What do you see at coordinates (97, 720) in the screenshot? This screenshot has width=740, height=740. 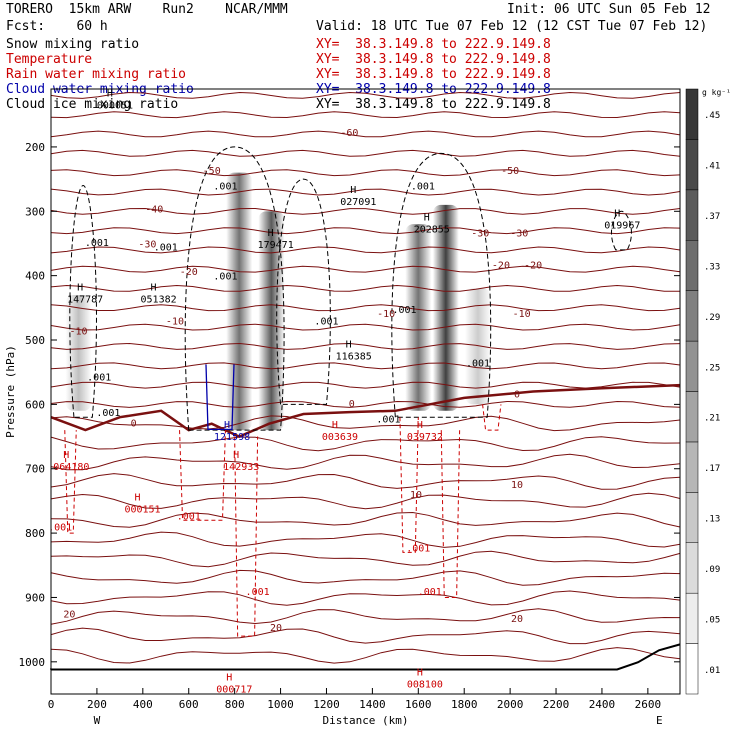 I see `x-end-label-west: W` at bounding box center [97, 720].